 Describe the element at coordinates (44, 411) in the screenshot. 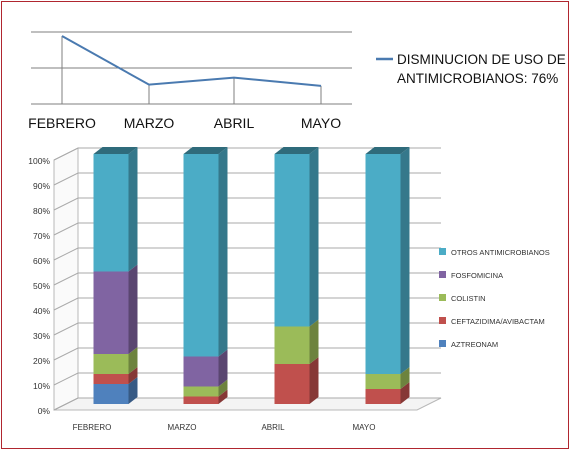

I see `y-axis-tick-label: 0%` at that location.